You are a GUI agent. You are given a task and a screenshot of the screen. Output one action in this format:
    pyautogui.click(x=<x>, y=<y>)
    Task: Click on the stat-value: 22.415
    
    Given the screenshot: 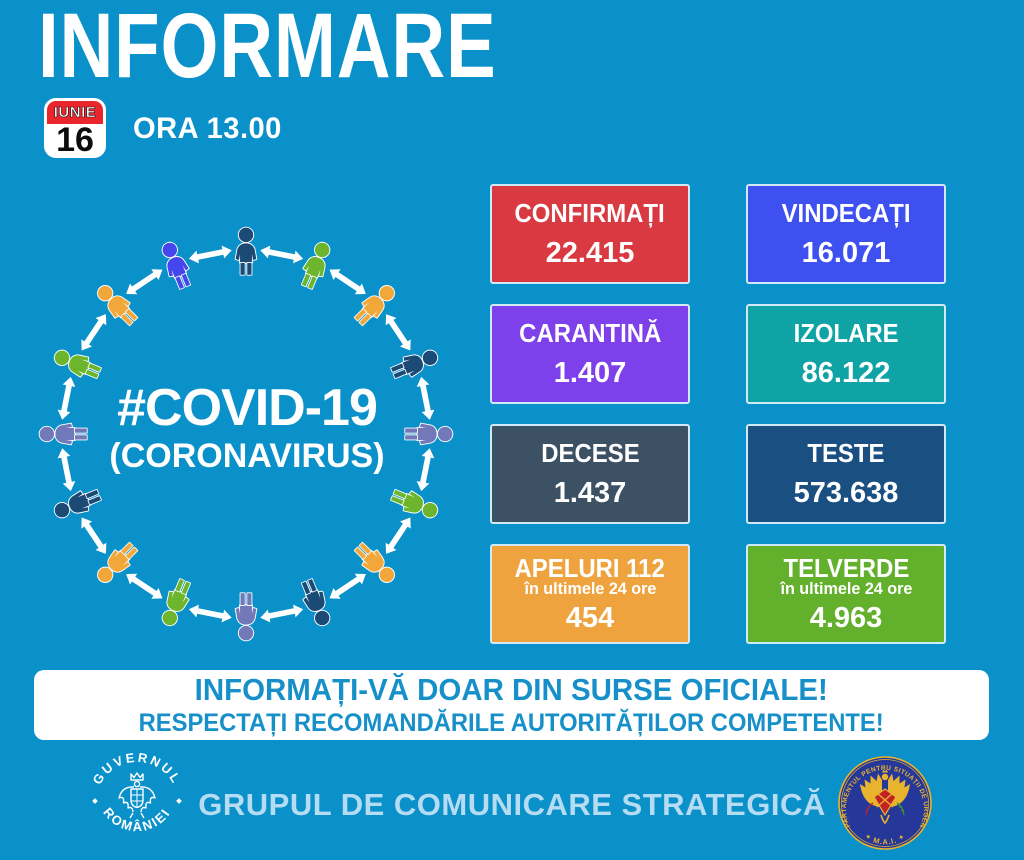 What is the action you would take?
    pyautogui.click(x=590, y=253)
    